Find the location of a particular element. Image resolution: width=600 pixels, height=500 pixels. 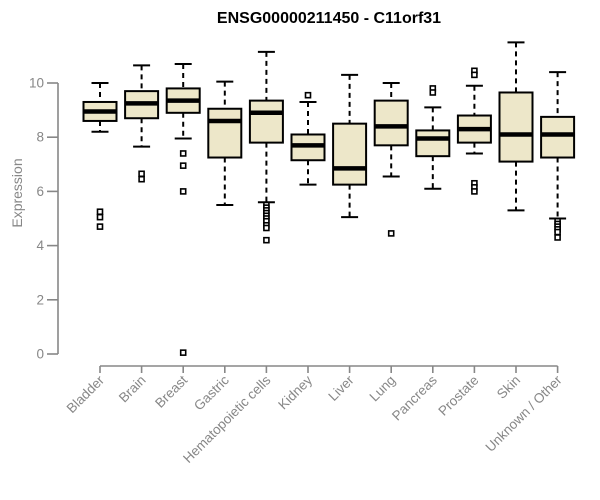

box-brain is located at coordinates (142, 123).